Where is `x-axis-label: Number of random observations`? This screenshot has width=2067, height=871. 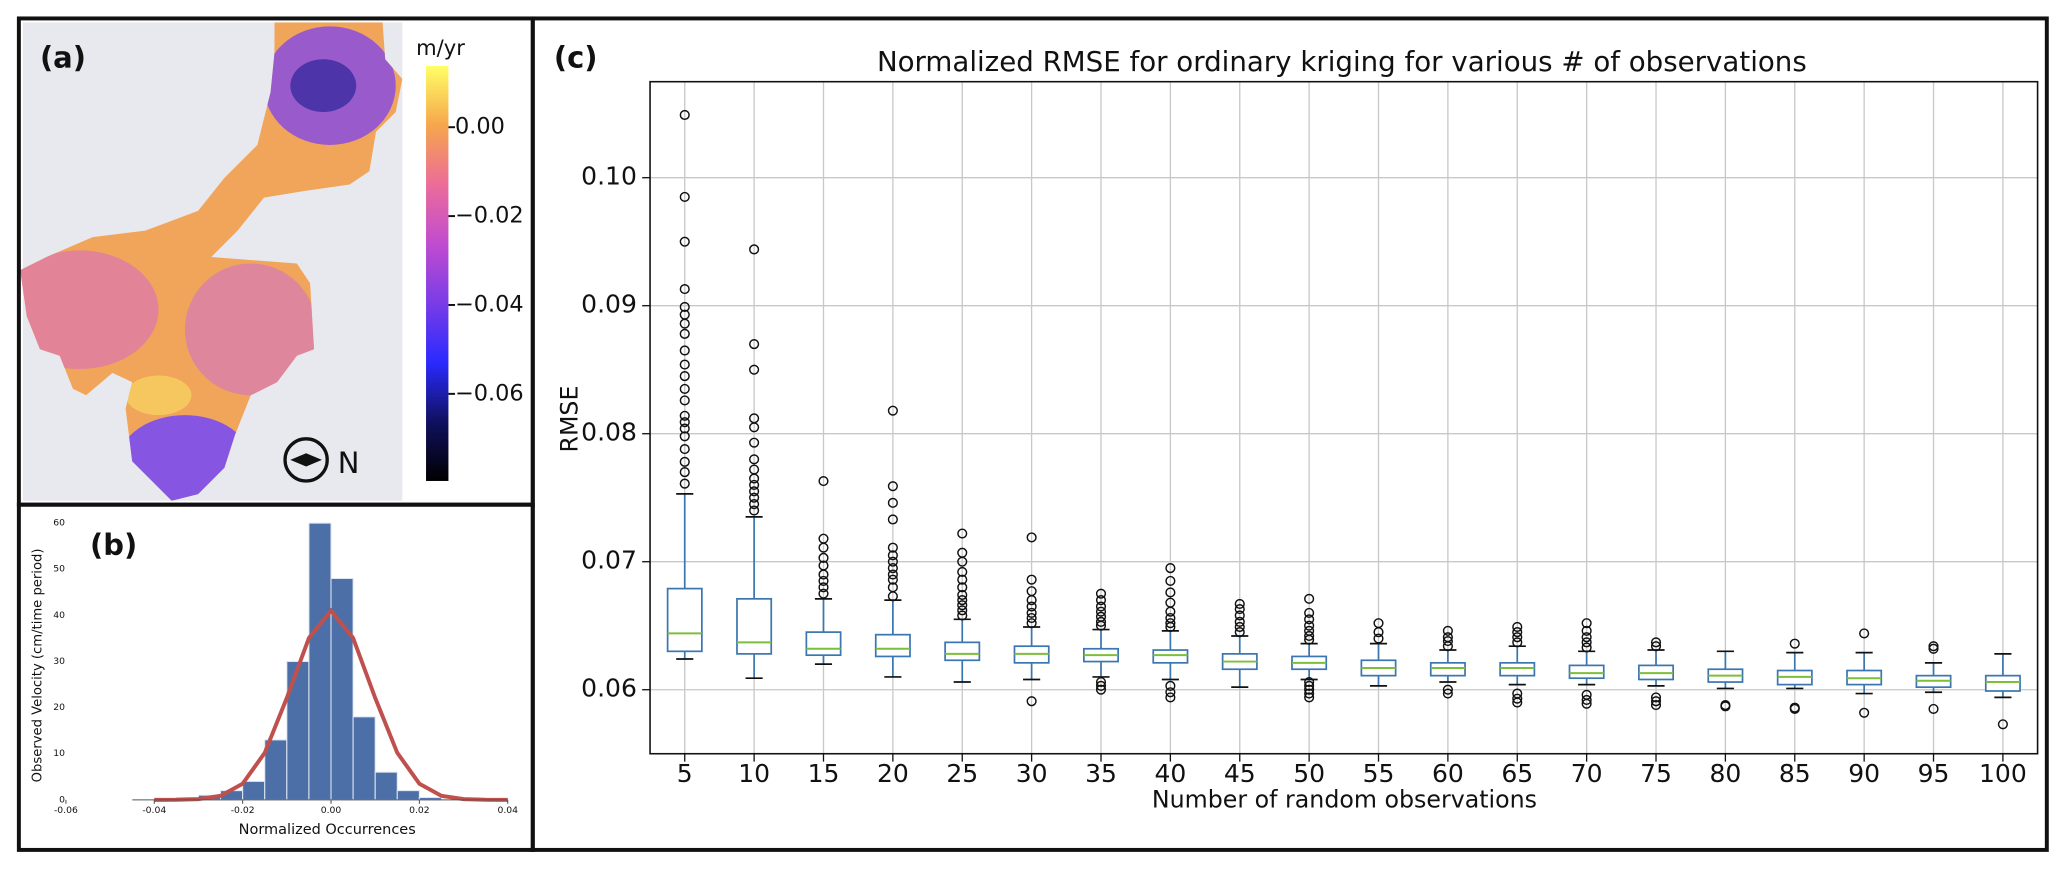
x-axis-label: Number of random observations is located at coordinates (1344, 800).